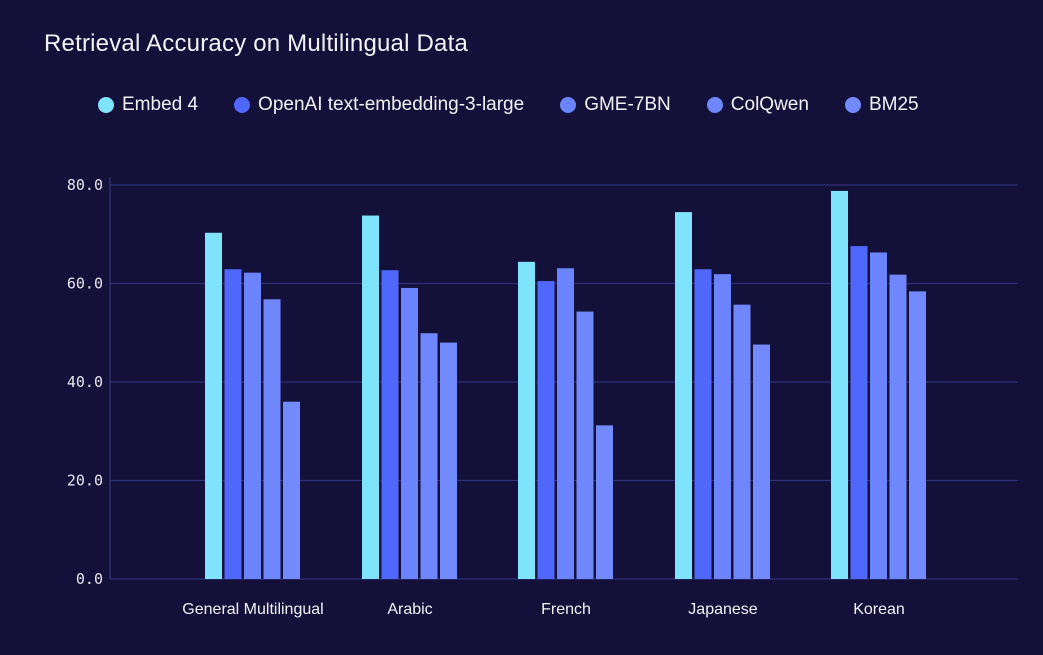 Image resolution: width=1043 pixels, height=655 pixels. I want to click on x-tick-label: Japanese, so click(722, 609).